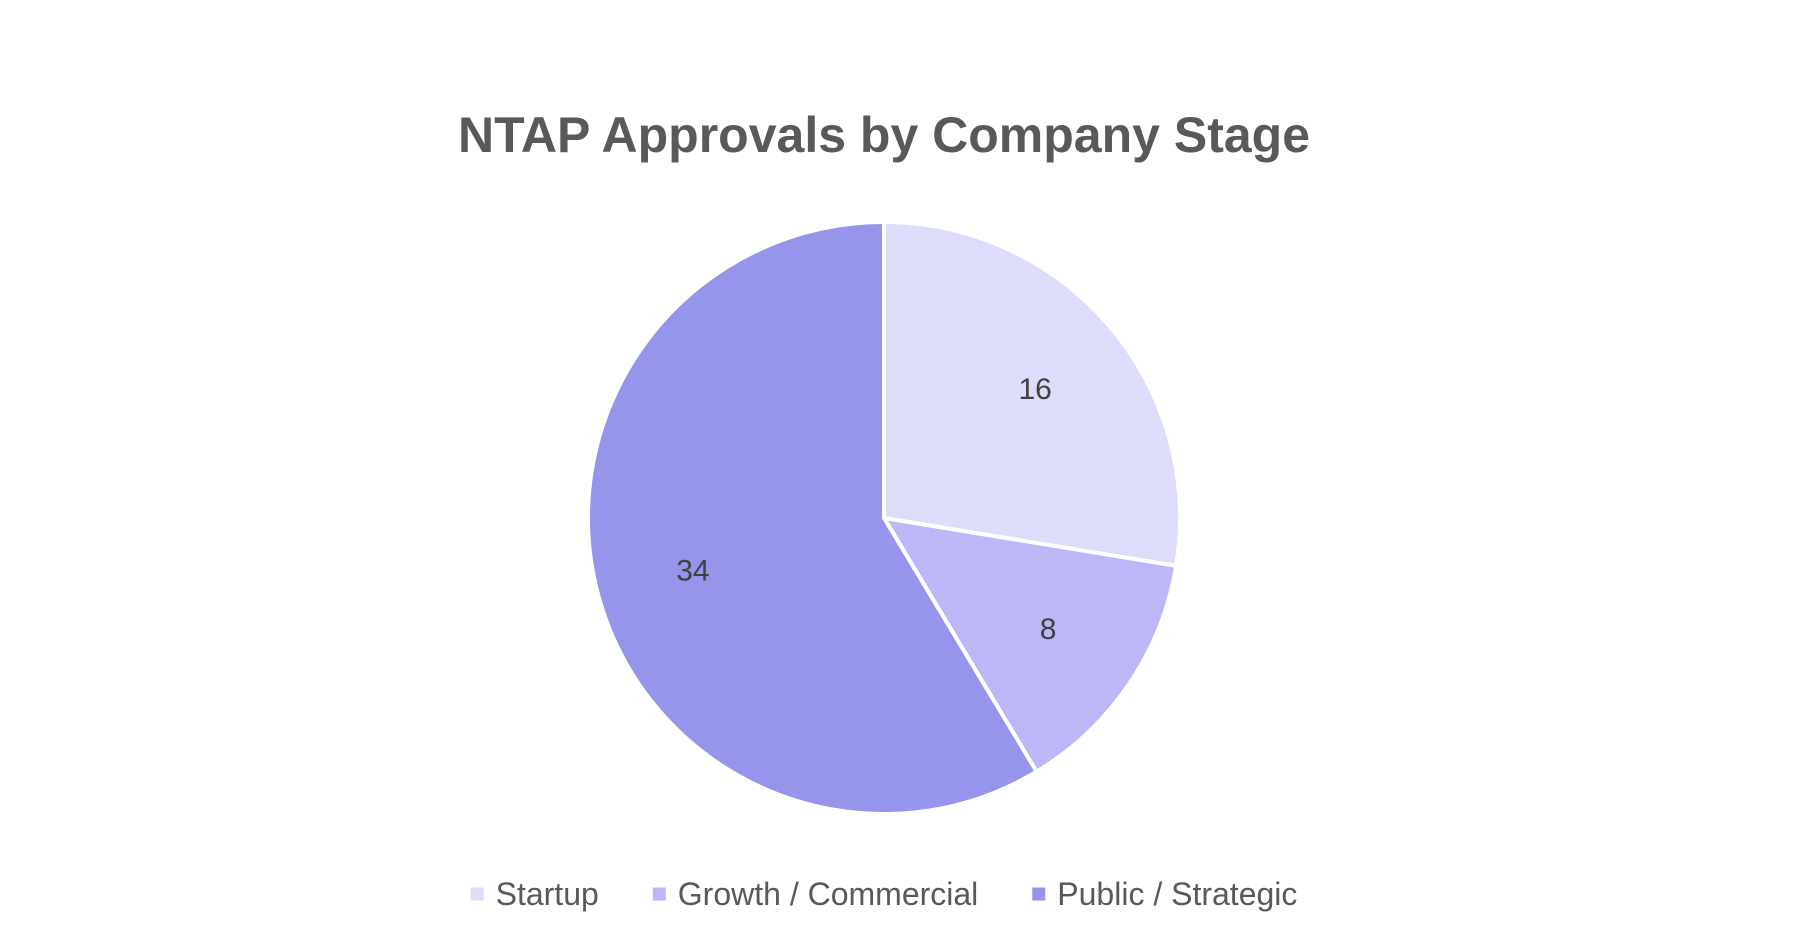  I want to click on legend-swatch-startup, so click(477, 894).